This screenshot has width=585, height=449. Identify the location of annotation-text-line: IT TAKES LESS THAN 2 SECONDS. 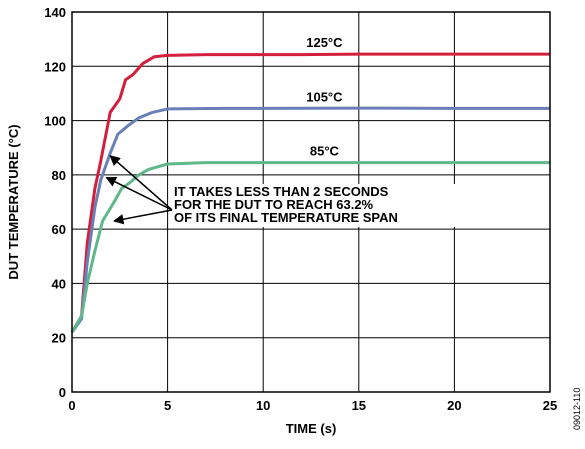
(281, 191).